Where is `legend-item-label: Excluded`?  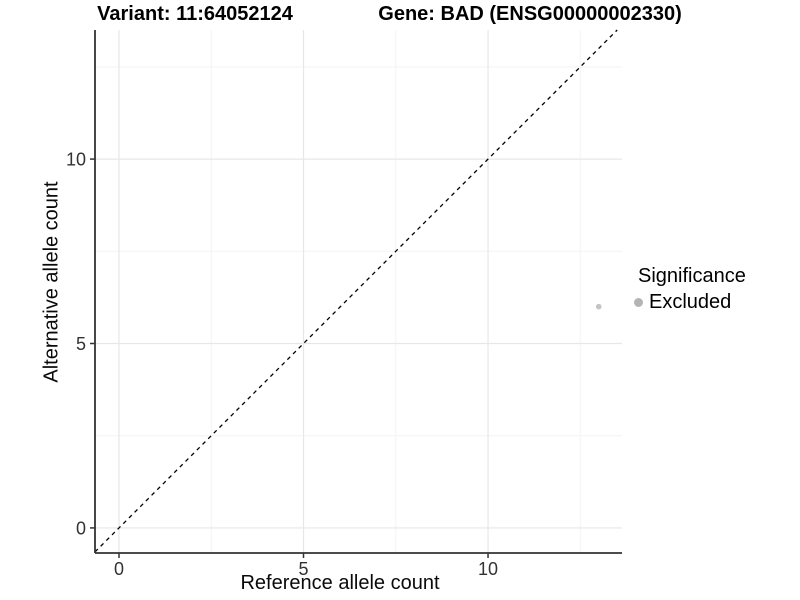 legend-item-label: Excluded is located at coordinates (690, 302).